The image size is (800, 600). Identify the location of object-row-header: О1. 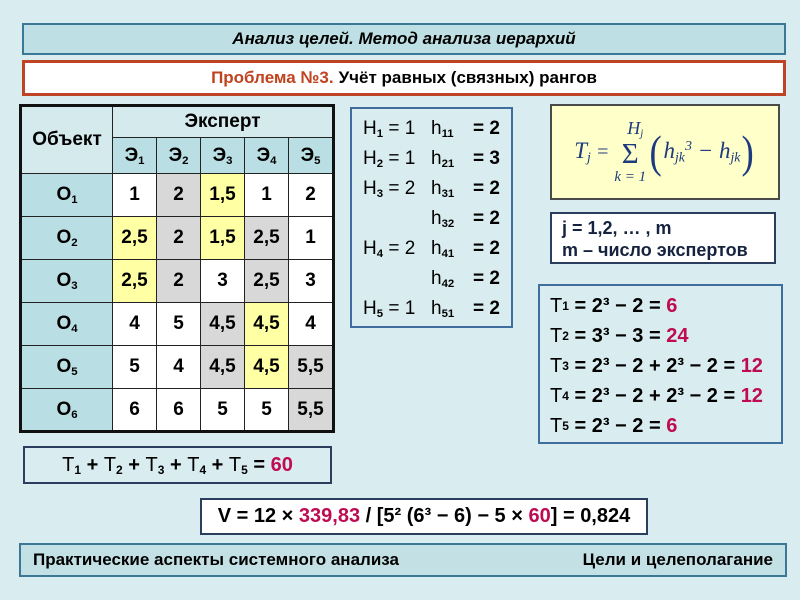
(66, 195).